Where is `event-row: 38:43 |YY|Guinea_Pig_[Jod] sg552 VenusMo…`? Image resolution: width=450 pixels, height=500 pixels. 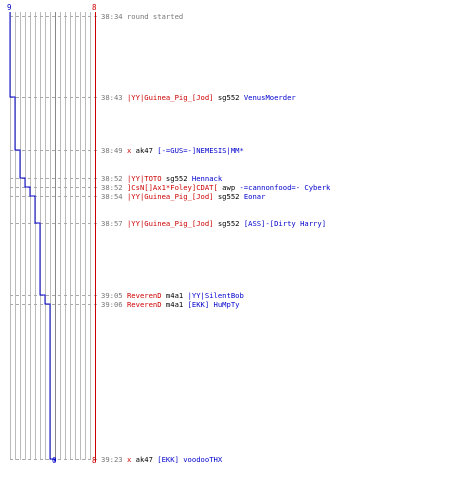
event-row: 38:43 |YY|Guinea_Pig_[Jod] sg552 VenusMo… is located at coordinates (198, 97).